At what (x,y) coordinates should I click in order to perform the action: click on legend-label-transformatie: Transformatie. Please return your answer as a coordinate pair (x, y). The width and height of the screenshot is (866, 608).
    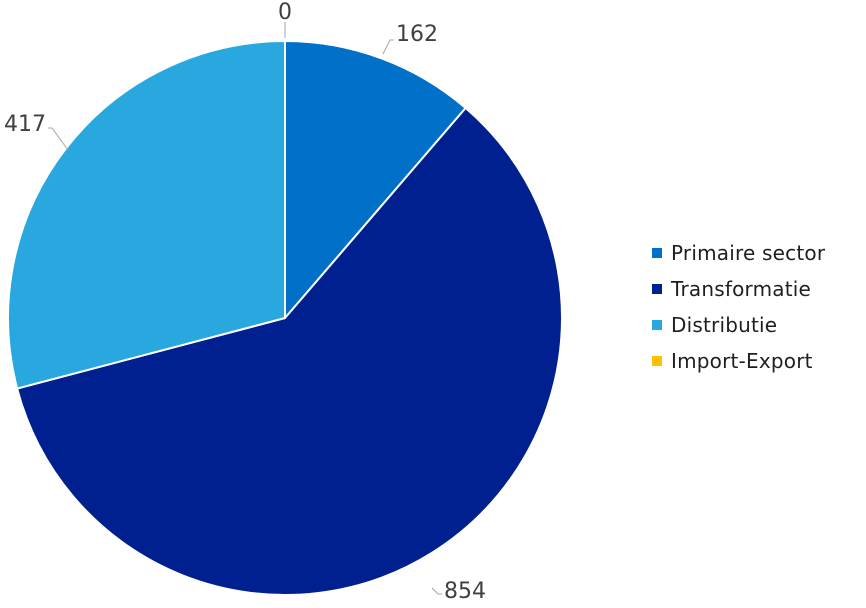
    Looking at the image, I should click on (741, 289).